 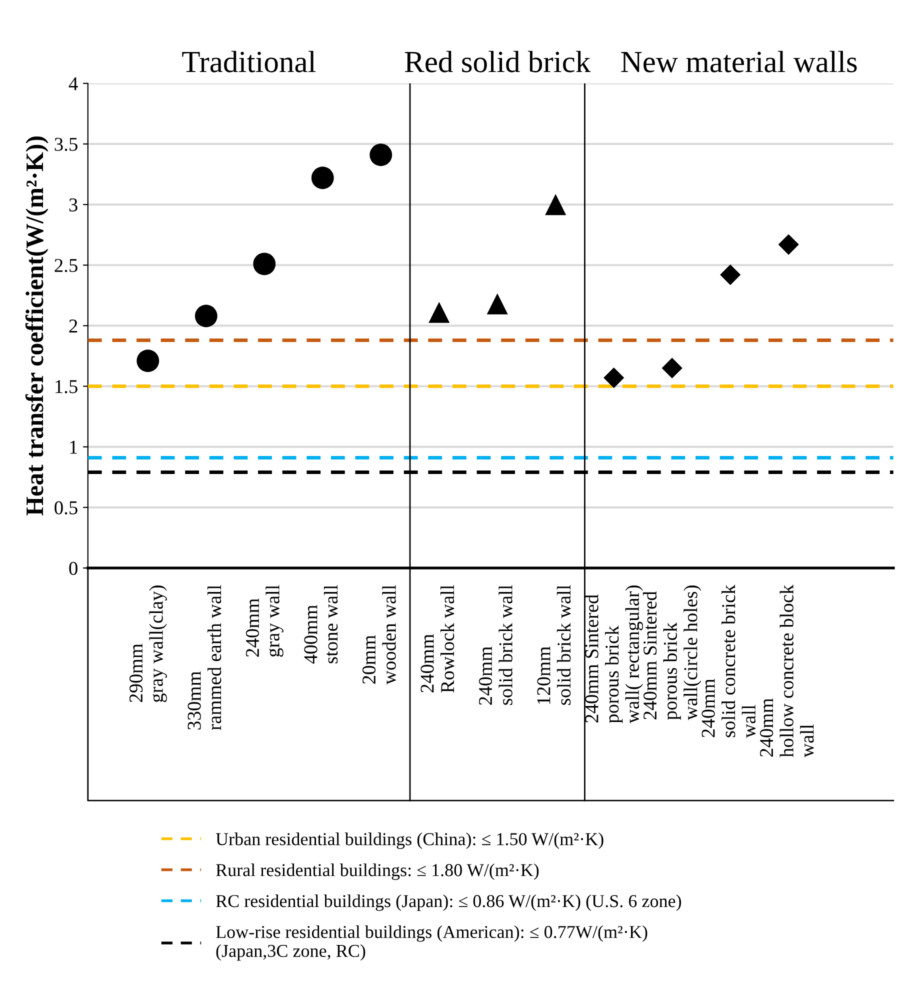 I want to click on x-tick-label: 400mm stone wall, so click(x=321, y=624).